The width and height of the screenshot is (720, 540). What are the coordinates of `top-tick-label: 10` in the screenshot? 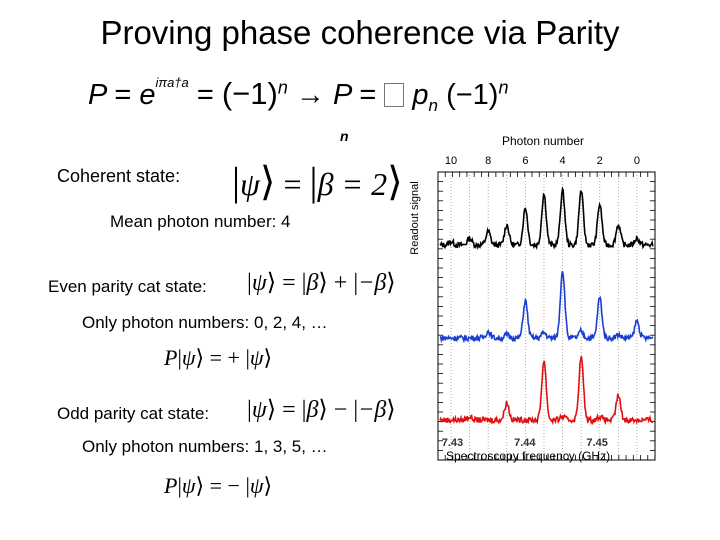 It's located at (451, 161).